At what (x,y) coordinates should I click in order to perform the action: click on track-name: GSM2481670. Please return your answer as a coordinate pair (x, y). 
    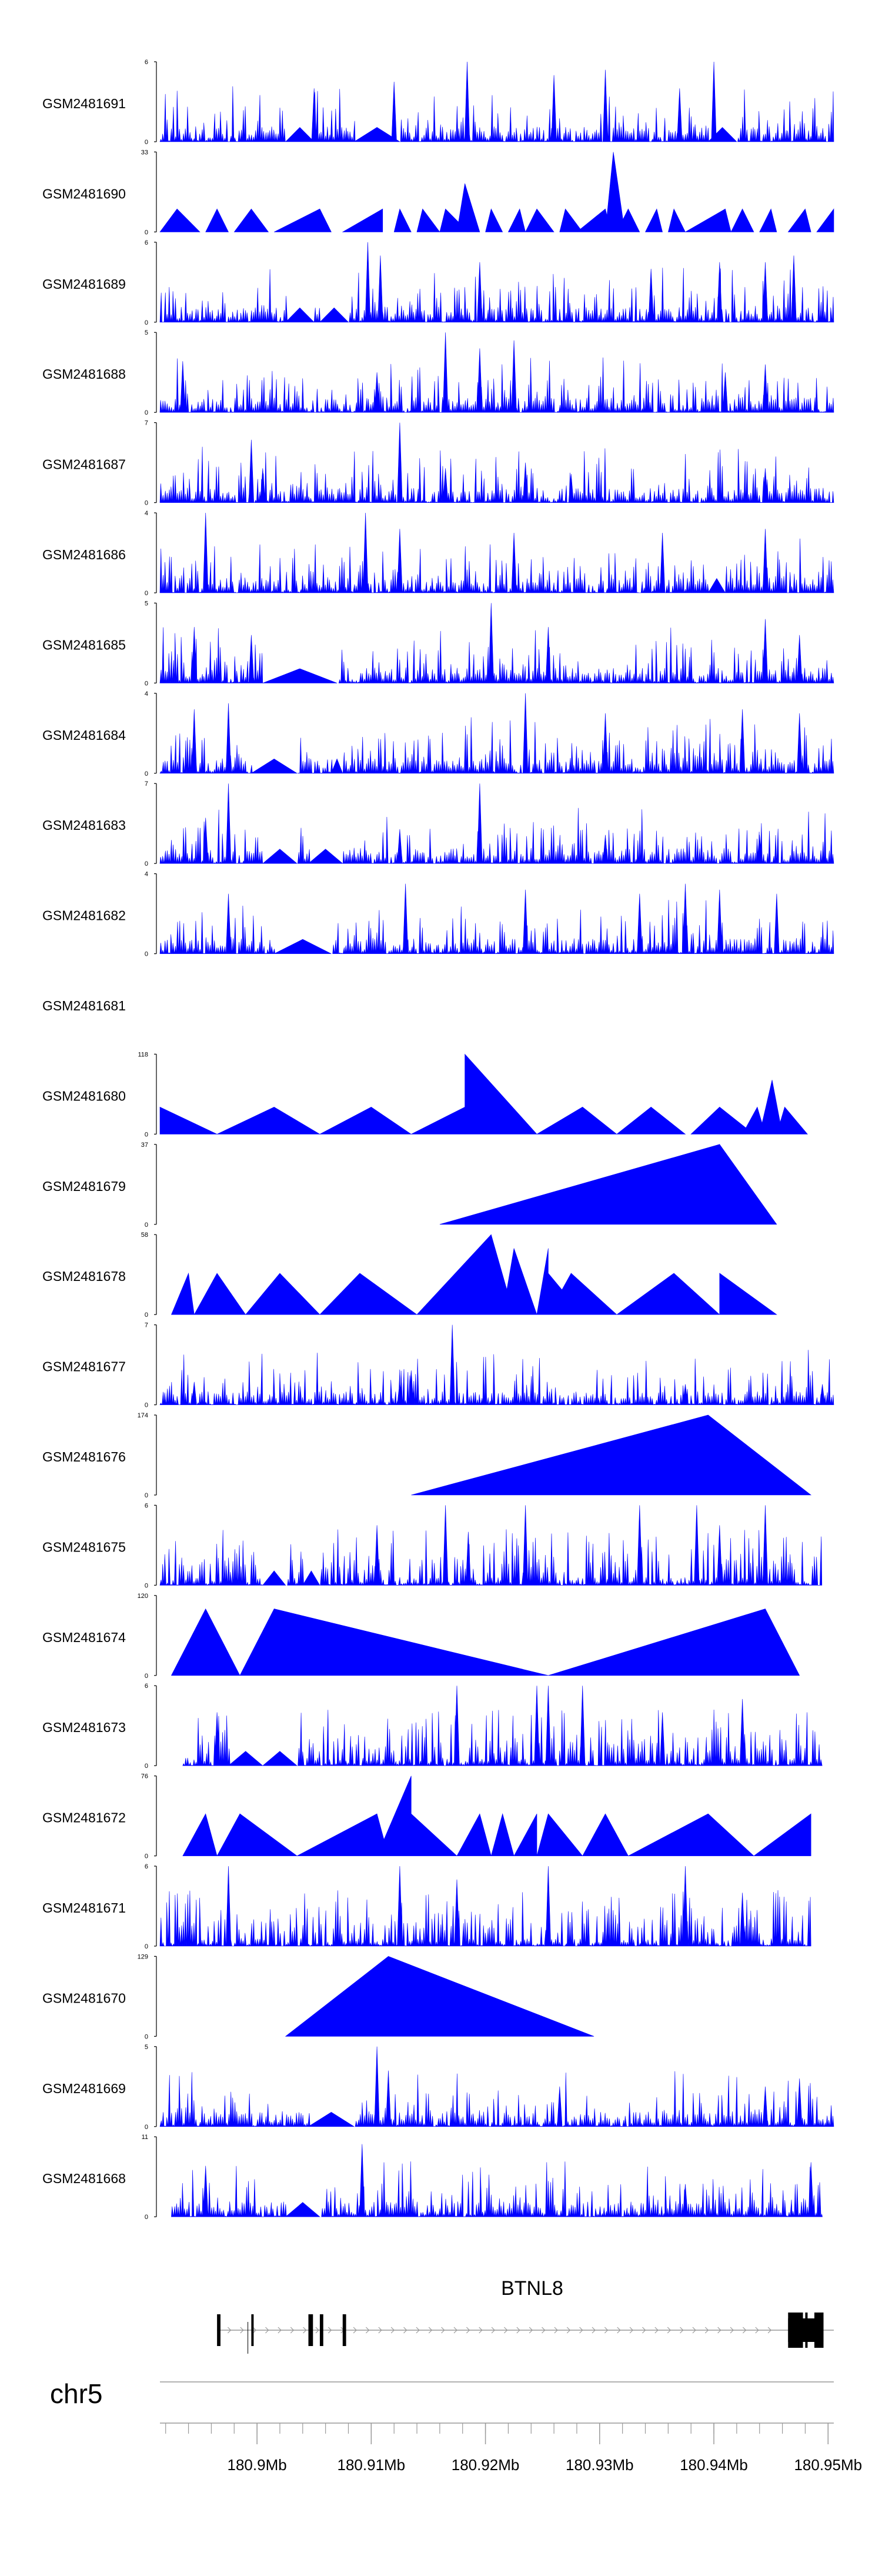
    Looking at the image, I should click on (84, 1998).